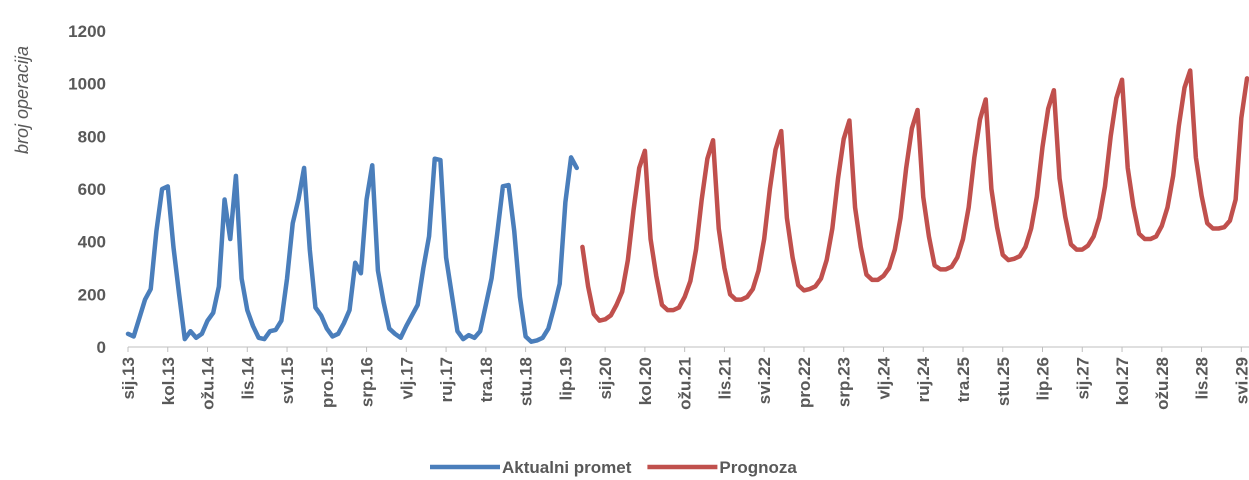  Describe the element at coordinates (844, 382) in the screenshot. I see `x-tick-label: srp.23` at that location.